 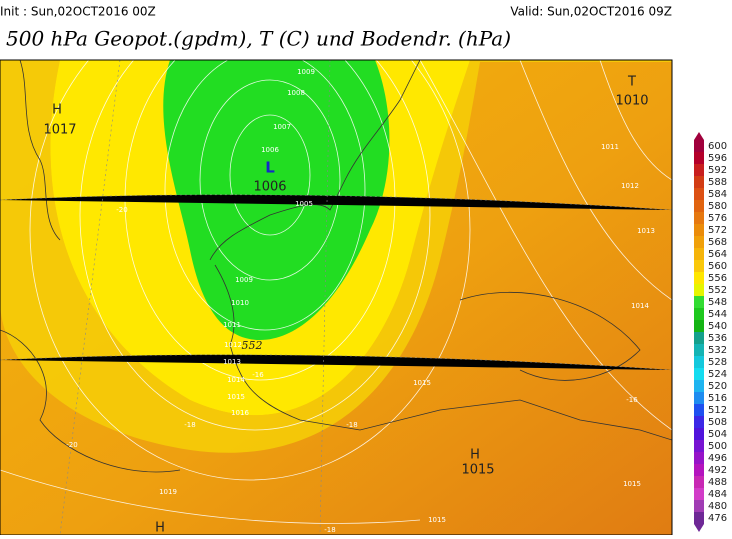 What do you see at coordinates (304, 204) in the screenshot?
I see `map-label: 1005` at bounding box center [304, 204].